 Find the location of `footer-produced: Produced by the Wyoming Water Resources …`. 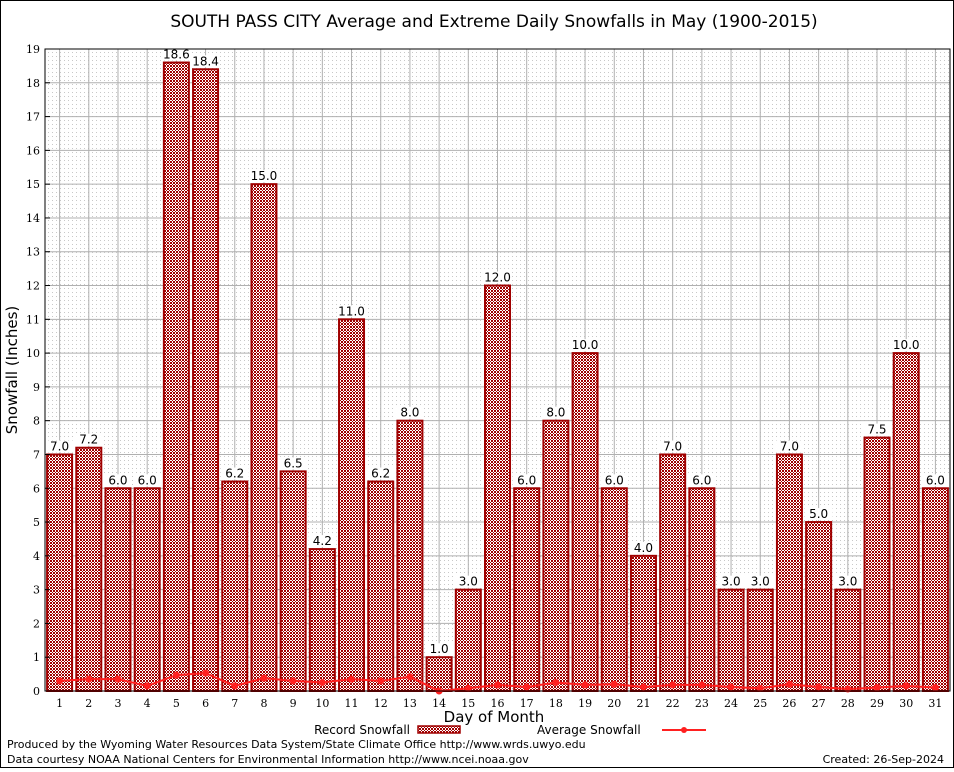

footer-produced: Produced by the Wyoming Water Resources … is located at coordinates (296, 744).